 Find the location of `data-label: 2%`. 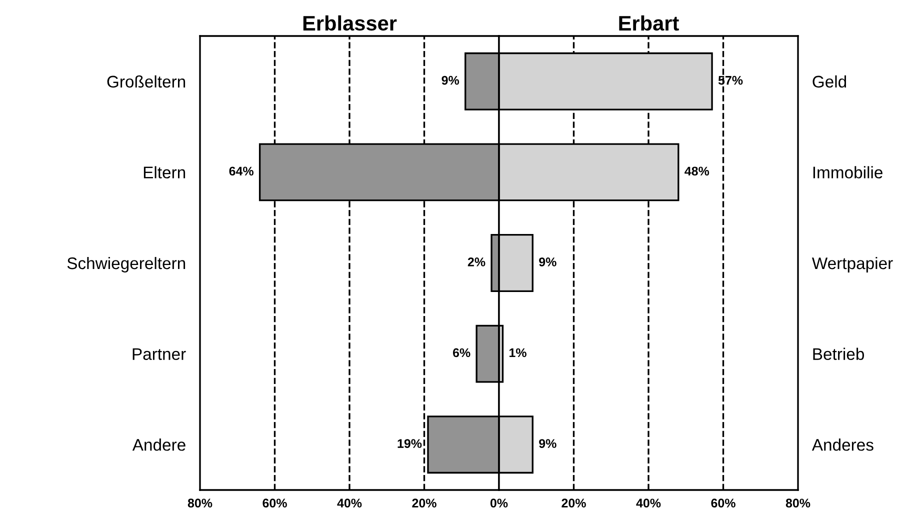

data-label: 2% is located at coordinates (477, 262).